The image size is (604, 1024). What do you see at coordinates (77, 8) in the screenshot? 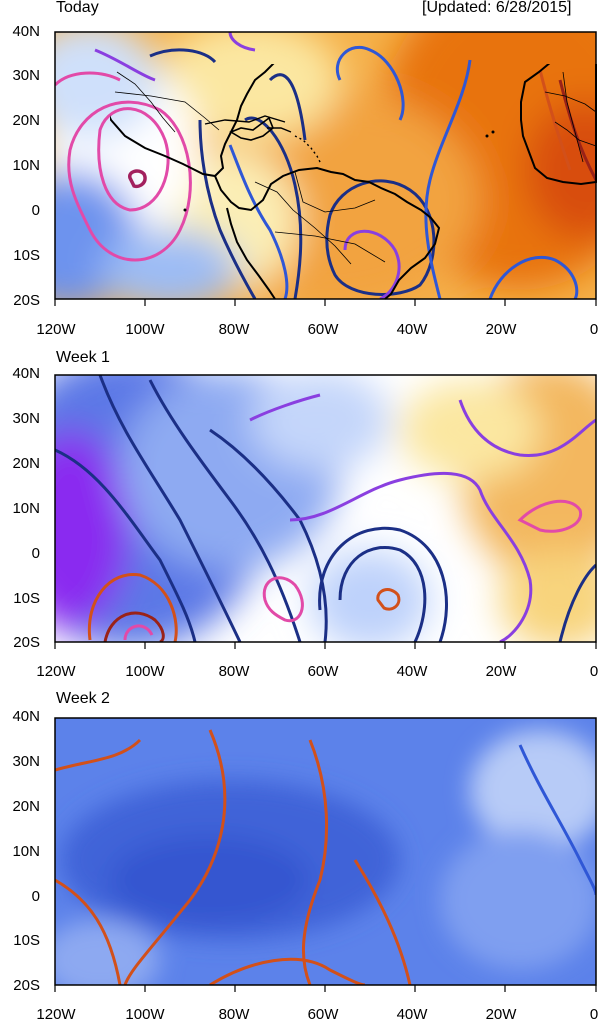
I see `panel-title-today: Today` at bounding box center [77, 8].